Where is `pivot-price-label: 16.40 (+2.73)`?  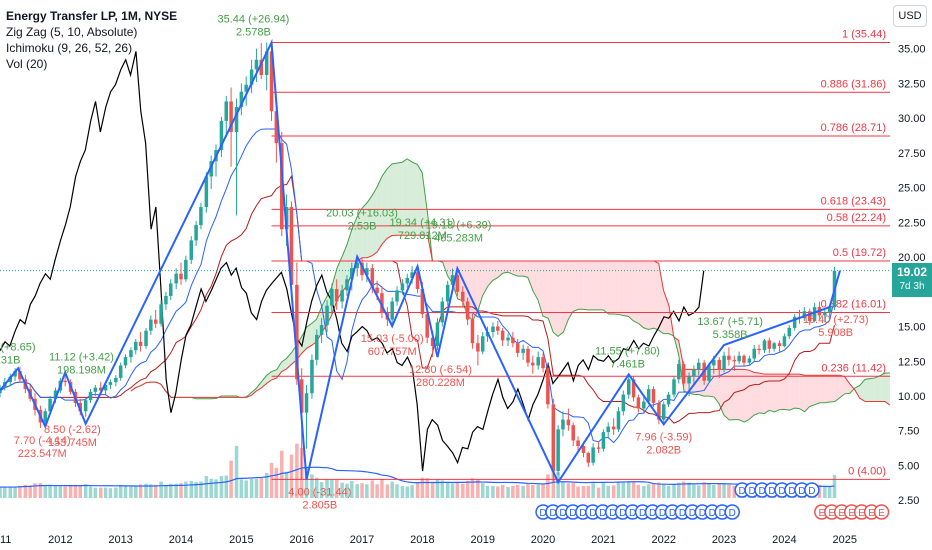
pivot-price-label: 16.40 (+2.73) is located at coordinates (836, 320).